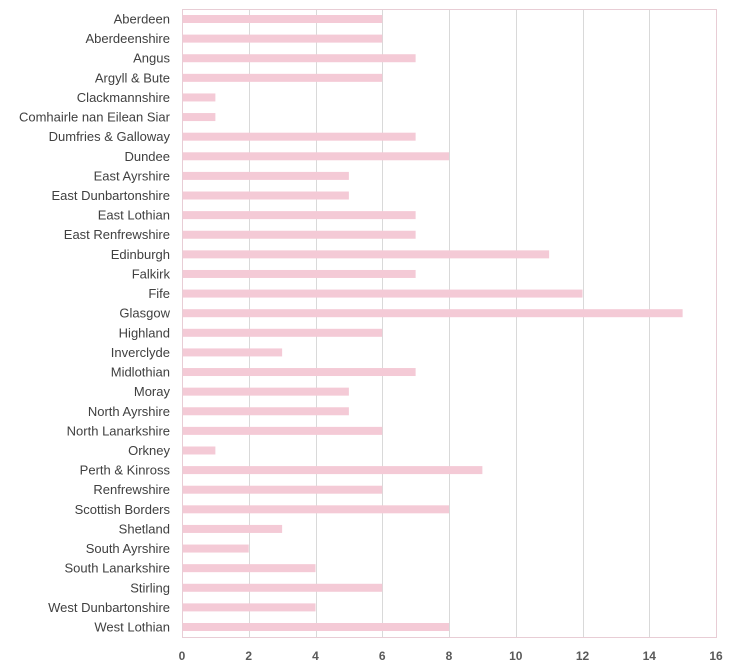 Image resolution: width=733 pixels, height=669 pixels. Describe the element at coordinates (128, 548) in the screenshot. I see `category-label: South Ayrshire` at that location.